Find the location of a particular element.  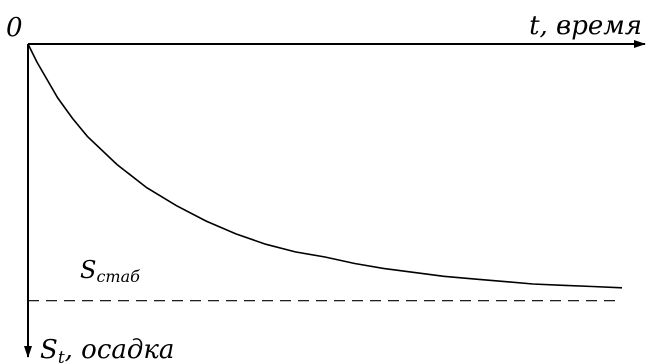

asymptote-label: Sстаб is located at coordinates (110, 271).